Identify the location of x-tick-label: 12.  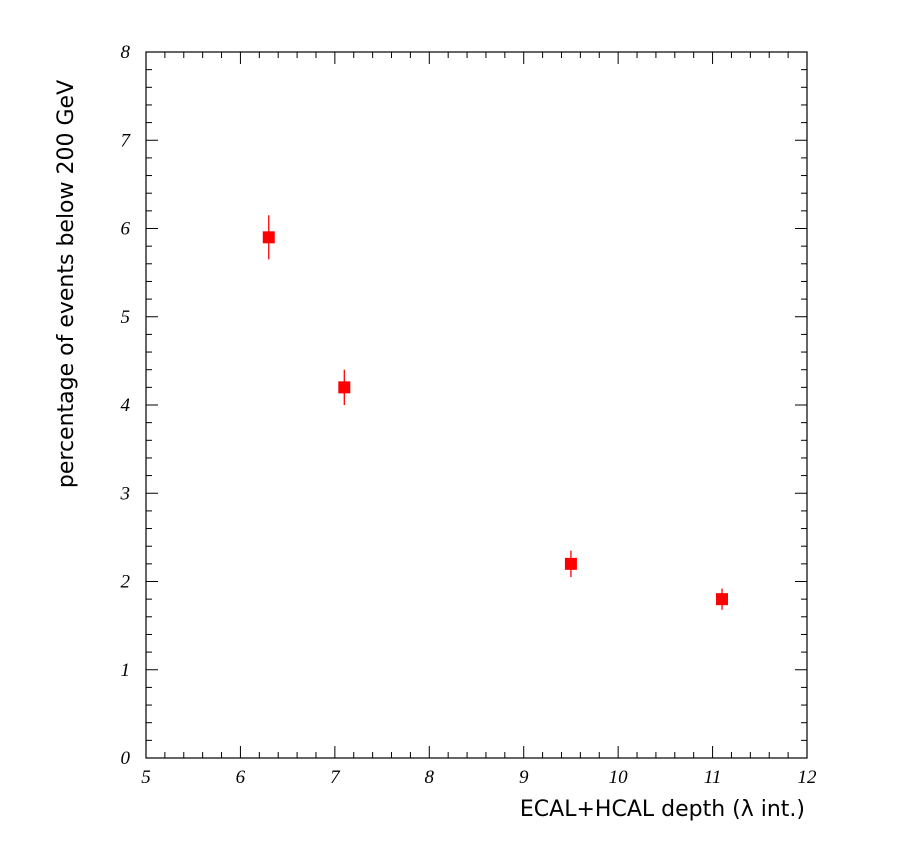
(808, 777).